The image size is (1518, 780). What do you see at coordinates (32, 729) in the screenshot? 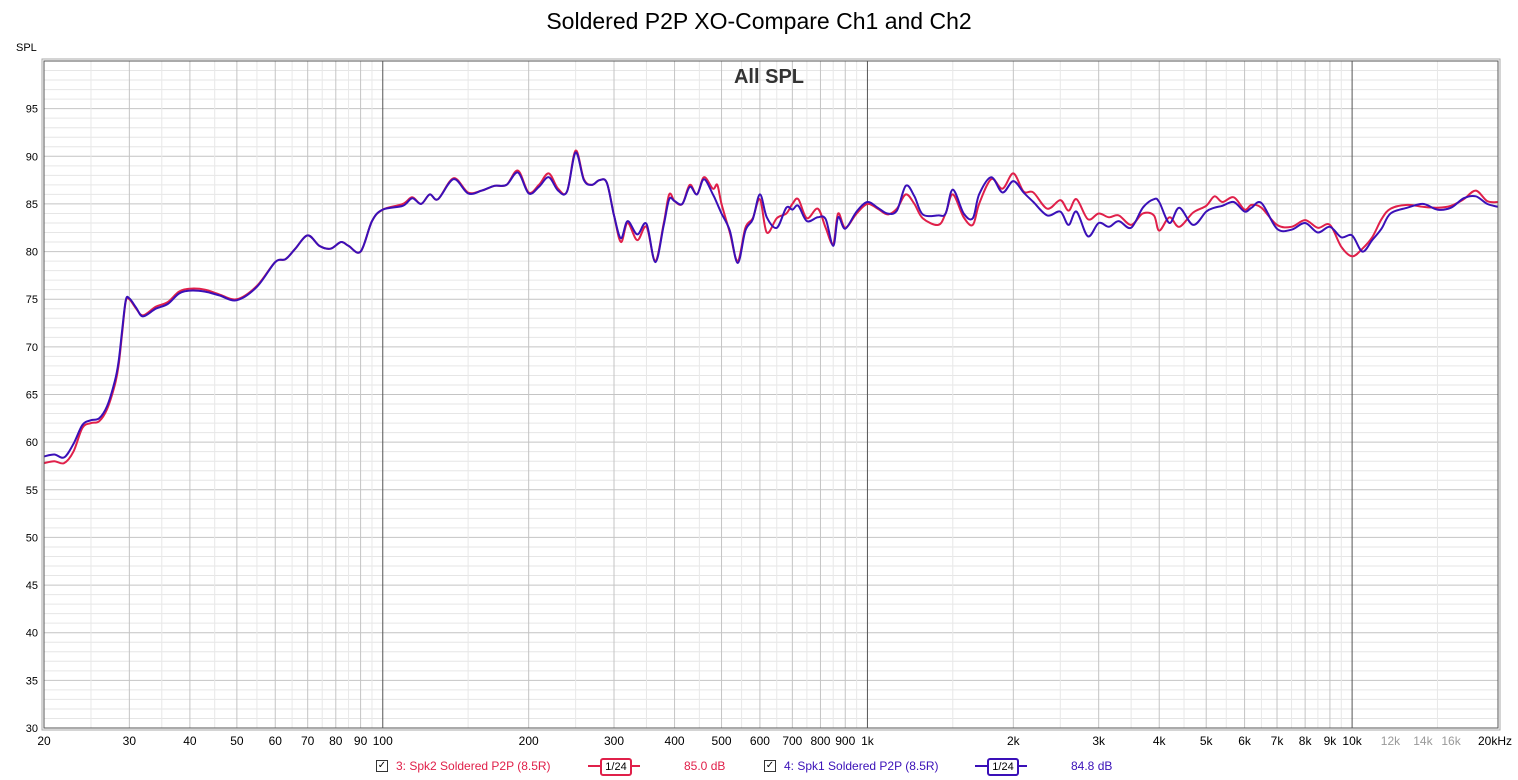
I see `y-tick-label: 30` at bounding box center [32, 729].